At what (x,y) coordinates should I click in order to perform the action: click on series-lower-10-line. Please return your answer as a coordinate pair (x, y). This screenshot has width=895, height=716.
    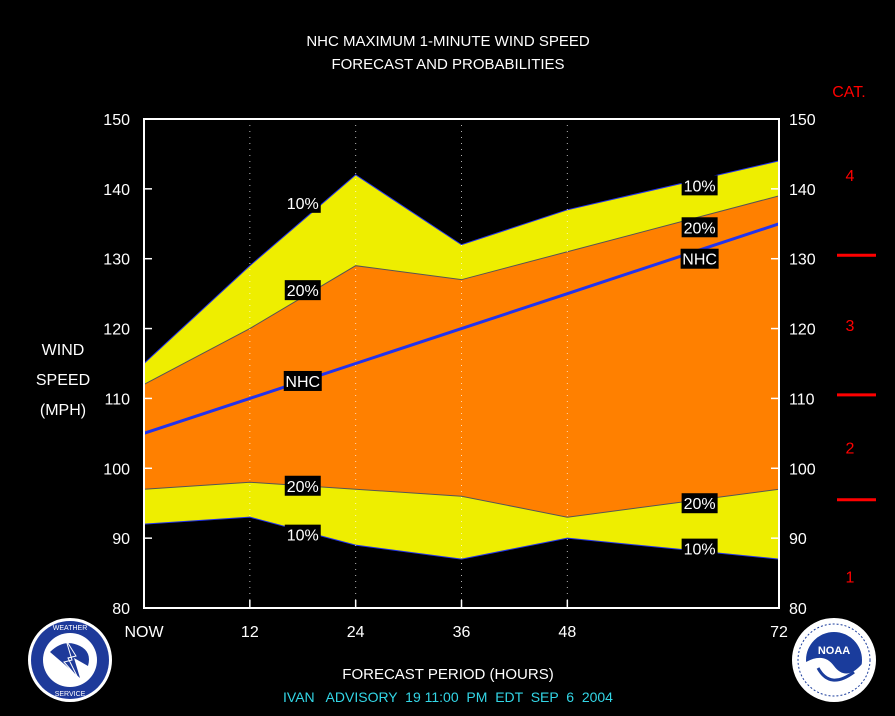
    Looking at the image, I should click on (461, 538).